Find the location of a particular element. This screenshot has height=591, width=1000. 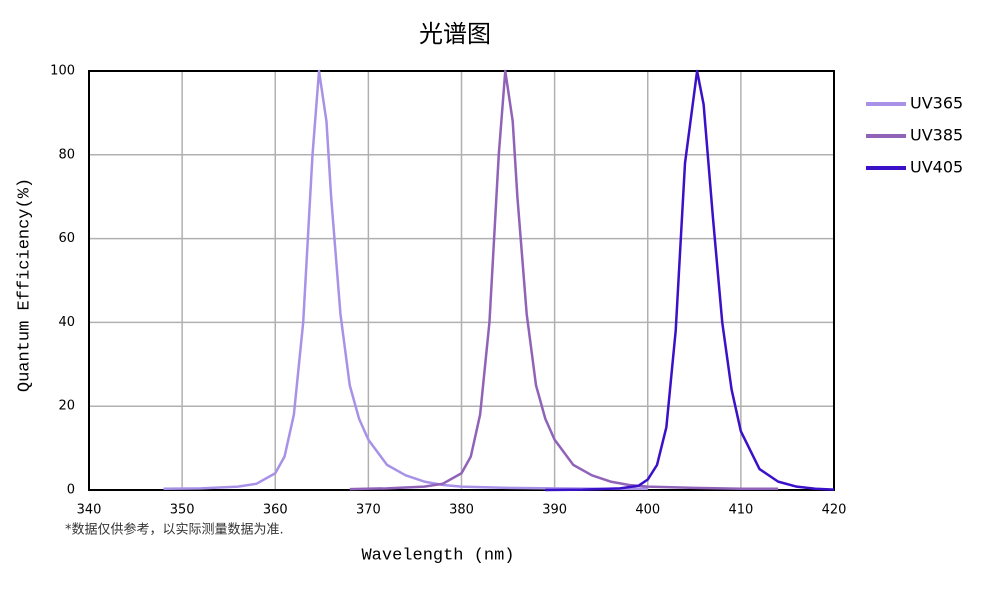

y-tick-label: 80 is located at coordinates (66, 154).